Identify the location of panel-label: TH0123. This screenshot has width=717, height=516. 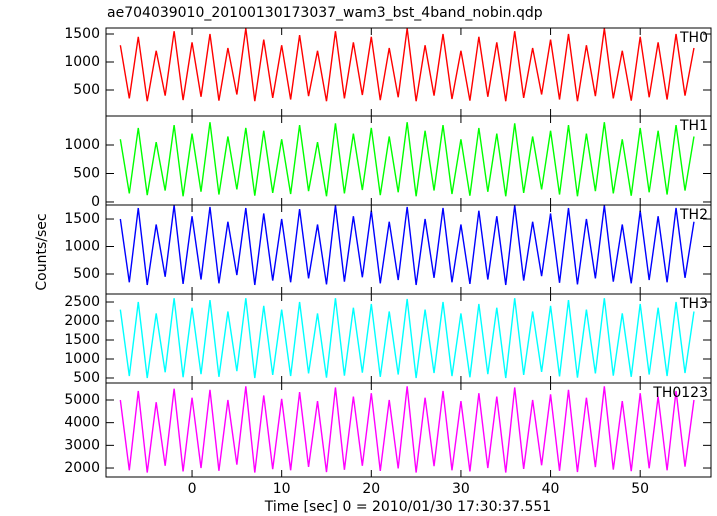
(680, 393).